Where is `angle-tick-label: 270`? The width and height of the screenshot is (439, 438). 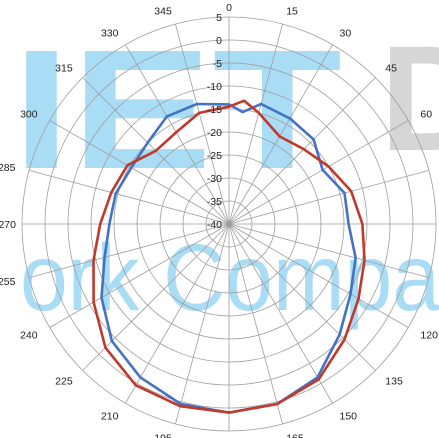 angle-tick-label: 270 is located at coordinates (8, 225).